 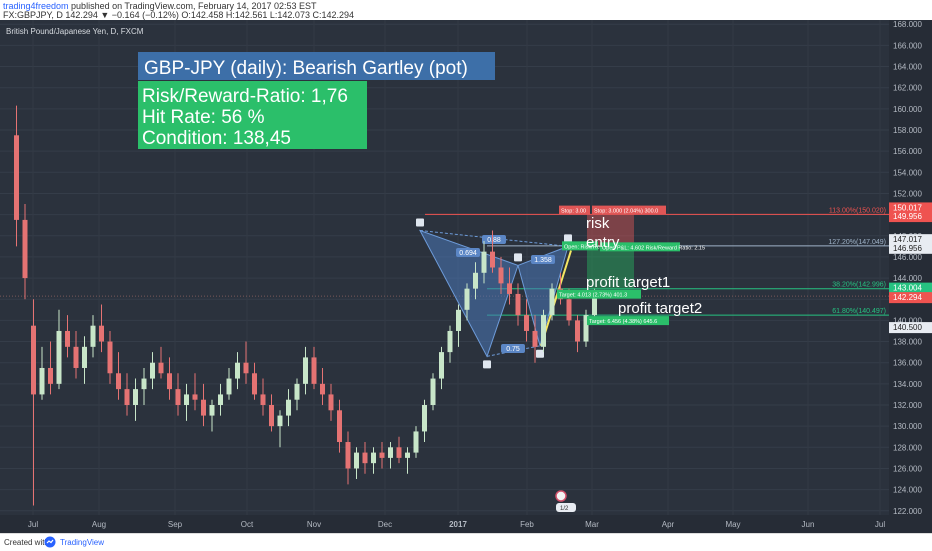 I want to click on y-tick-label: 134.000, so click(x=907, y=384).